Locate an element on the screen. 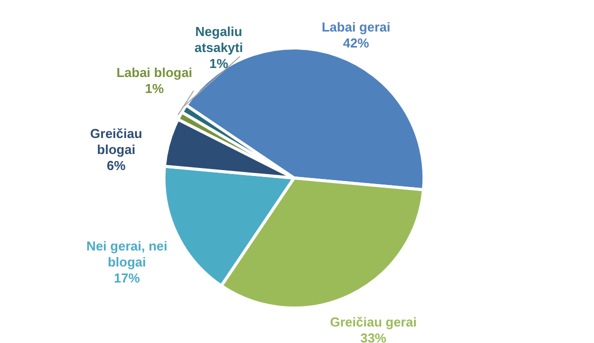 Image resolution: width=594 pixels, height=343 pixels. slice-label: Negaliu atsakyti is located at coordinates (218, 39).